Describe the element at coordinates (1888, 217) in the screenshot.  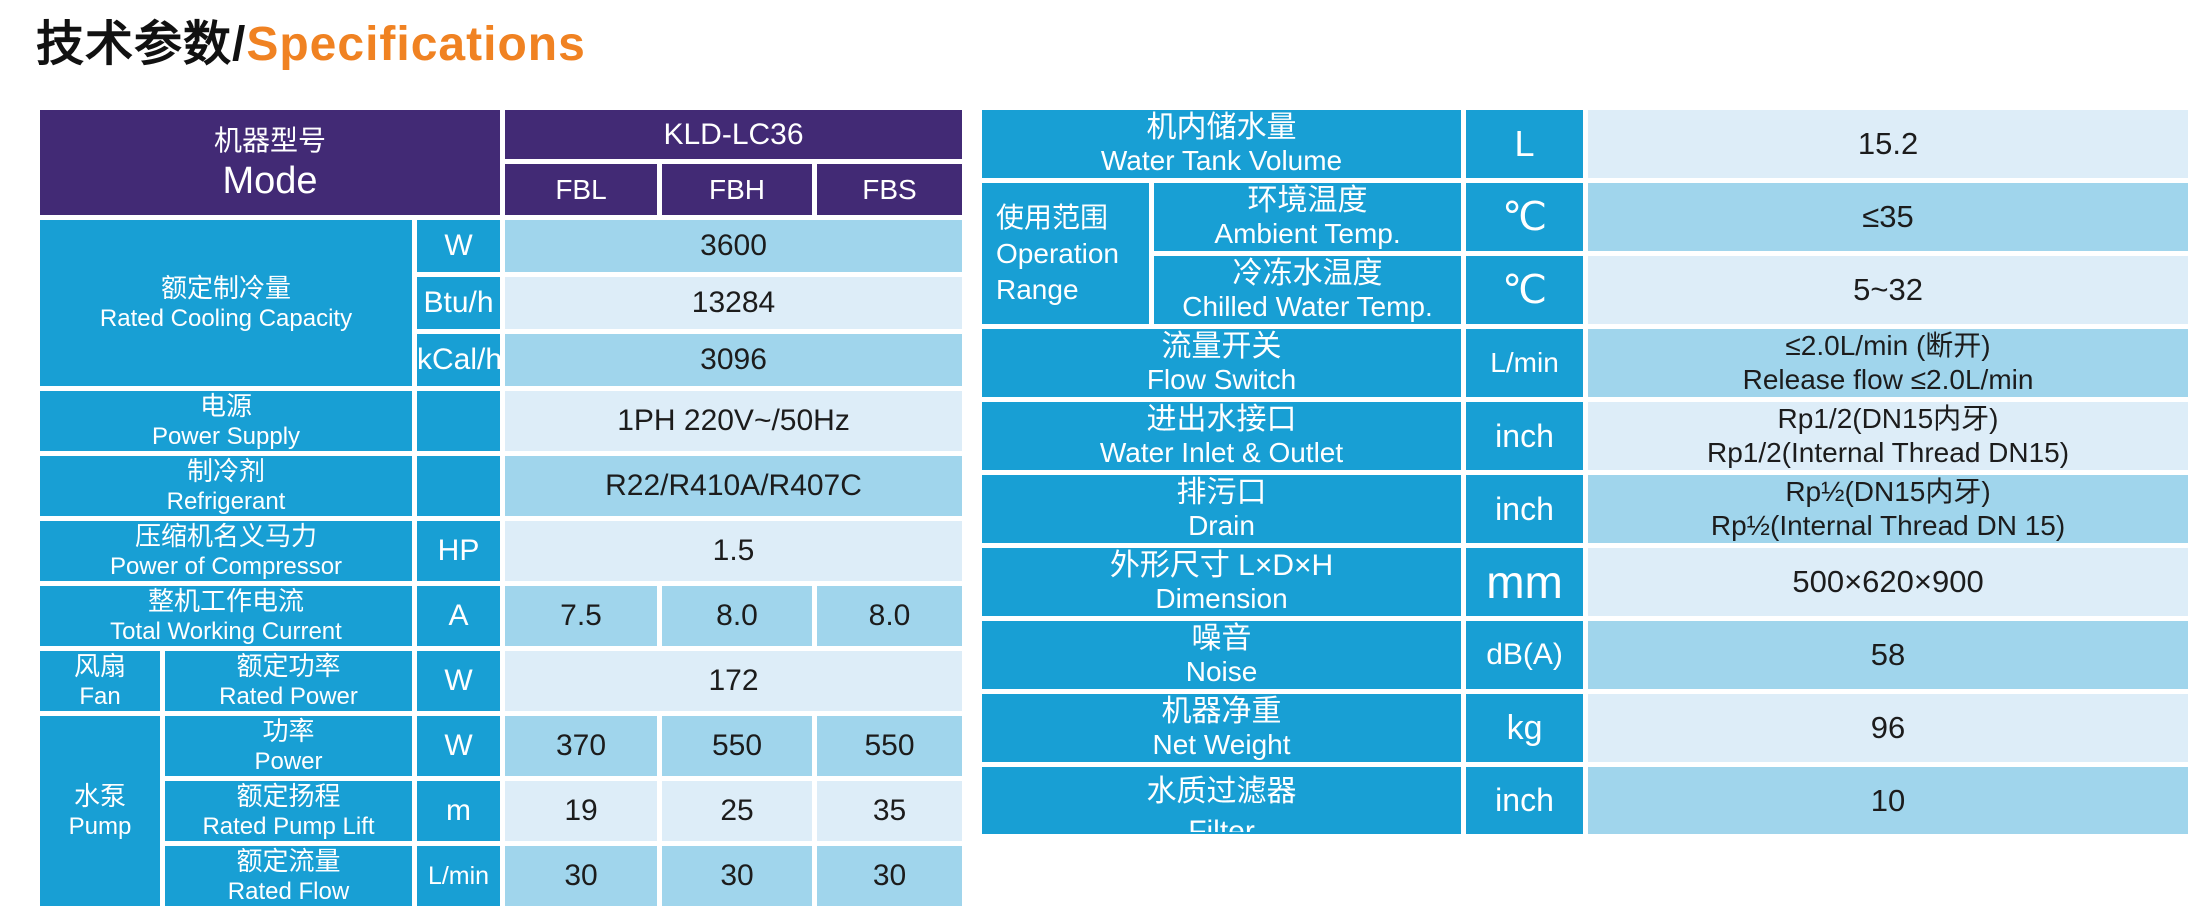
I see `value-cell: ≤35` at that location.